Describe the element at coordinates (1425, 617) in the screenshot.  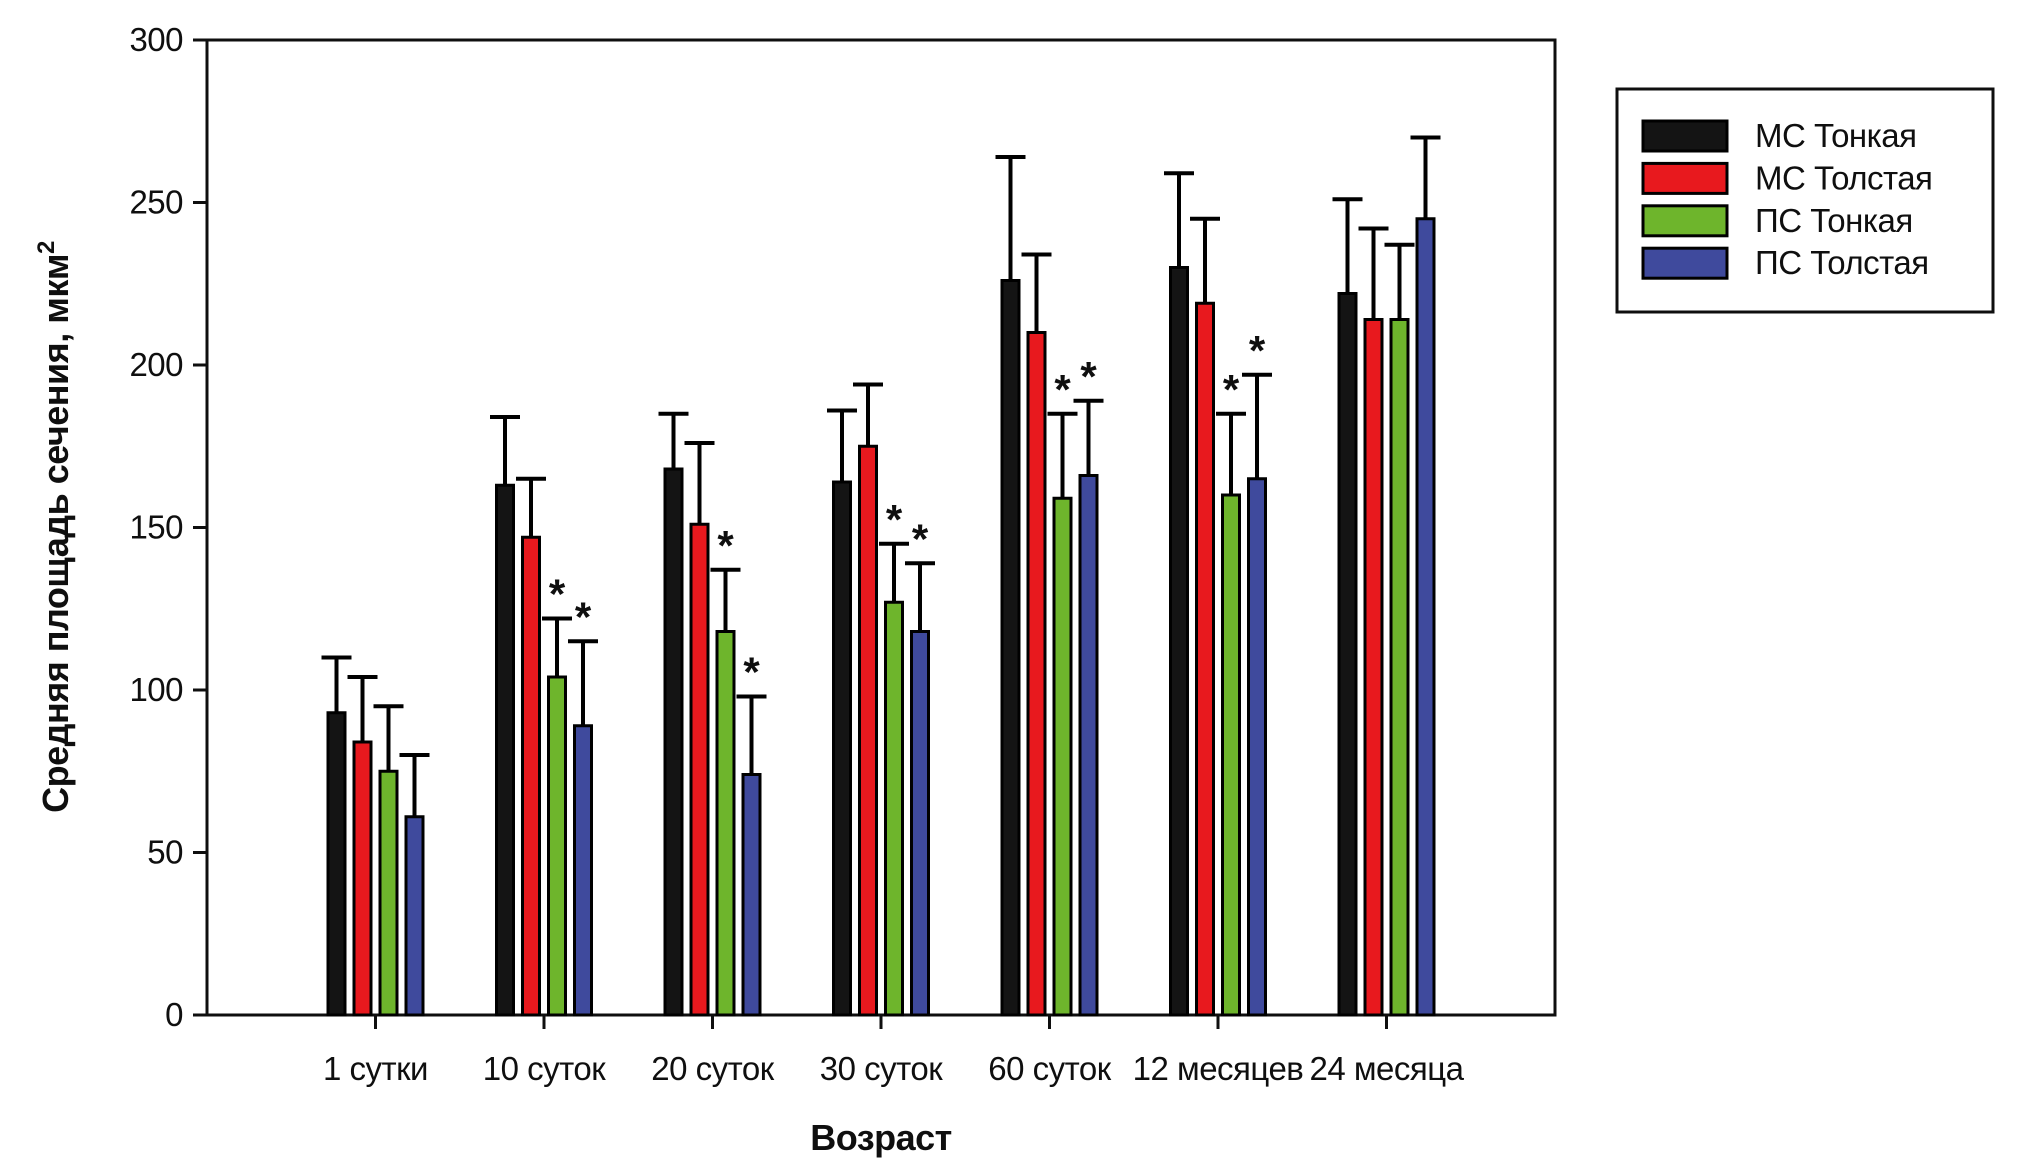
I see `bar-ПС Толстая-24 месяца` at that location.